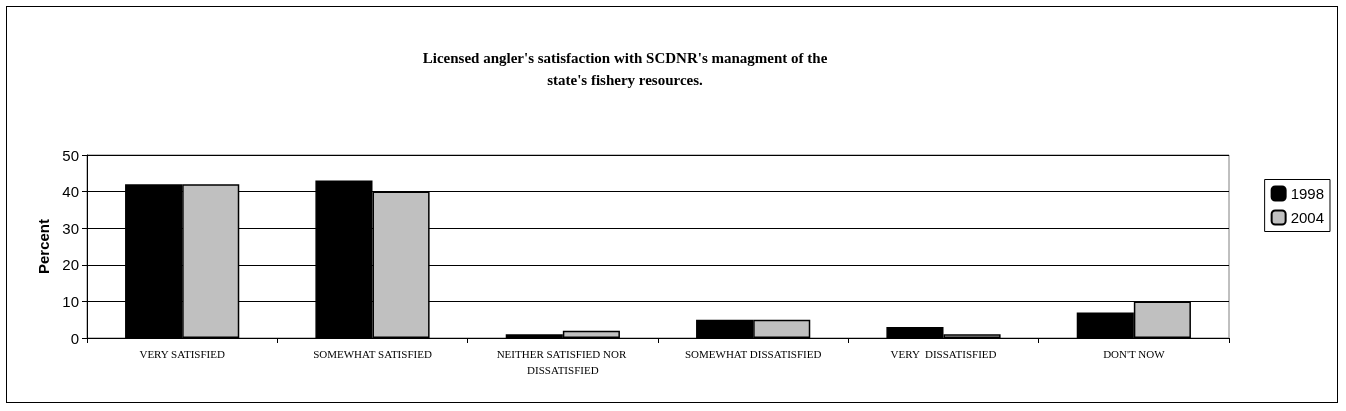  Describe the element at coordinates (562, 362) in the screenshot. I see `x-tick-label: NEITHER SATISFIED NOR DISSATISFIED` at that location.